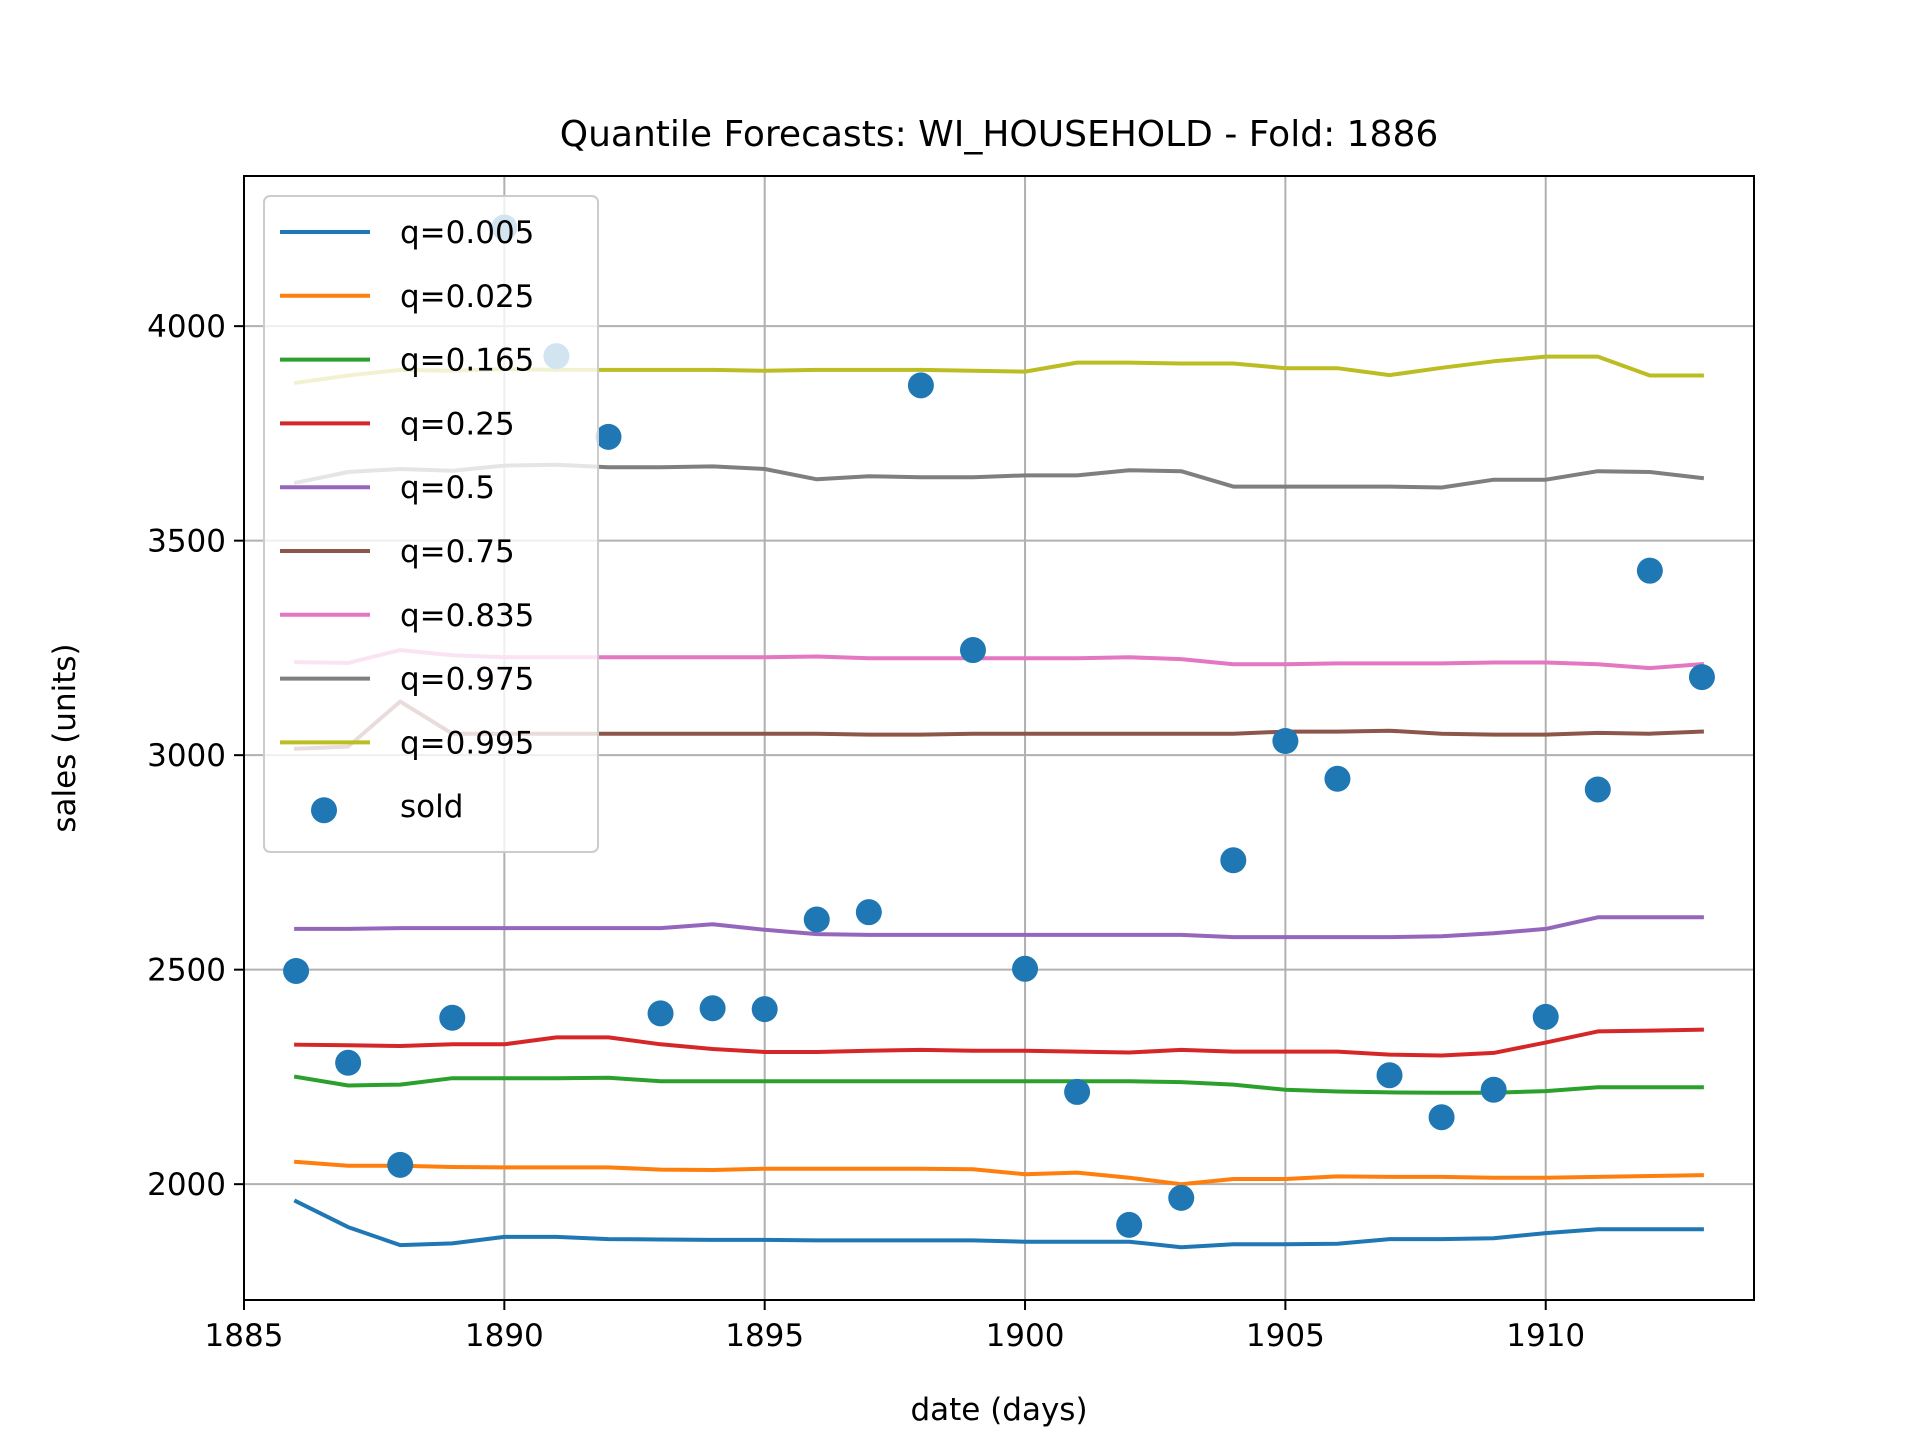 The width and height of the screenshot is (1920, 1440). I want to click on sold-point-1911, so click(1597, 789).